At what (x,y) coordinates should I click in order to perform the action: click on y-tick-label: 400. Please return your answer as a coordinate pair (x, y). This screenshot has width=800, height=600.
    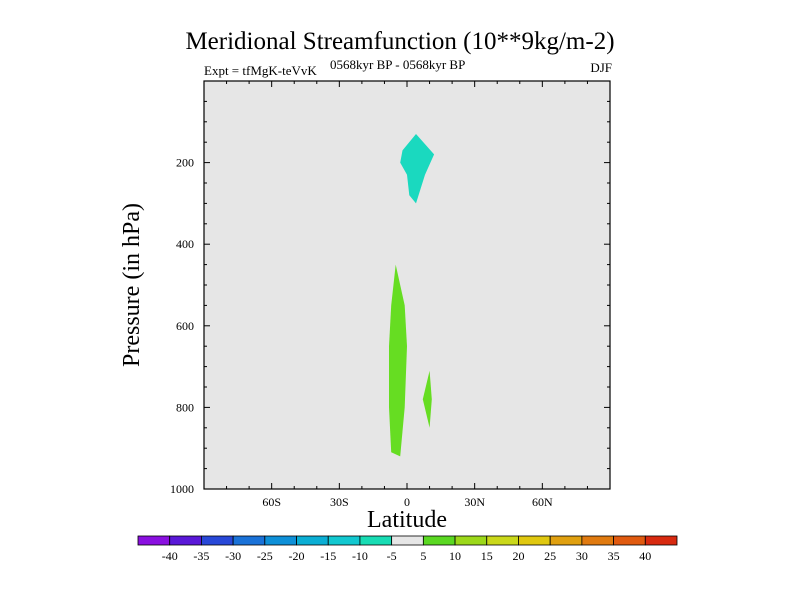
    Looking at the image, I should click on (185, 244).